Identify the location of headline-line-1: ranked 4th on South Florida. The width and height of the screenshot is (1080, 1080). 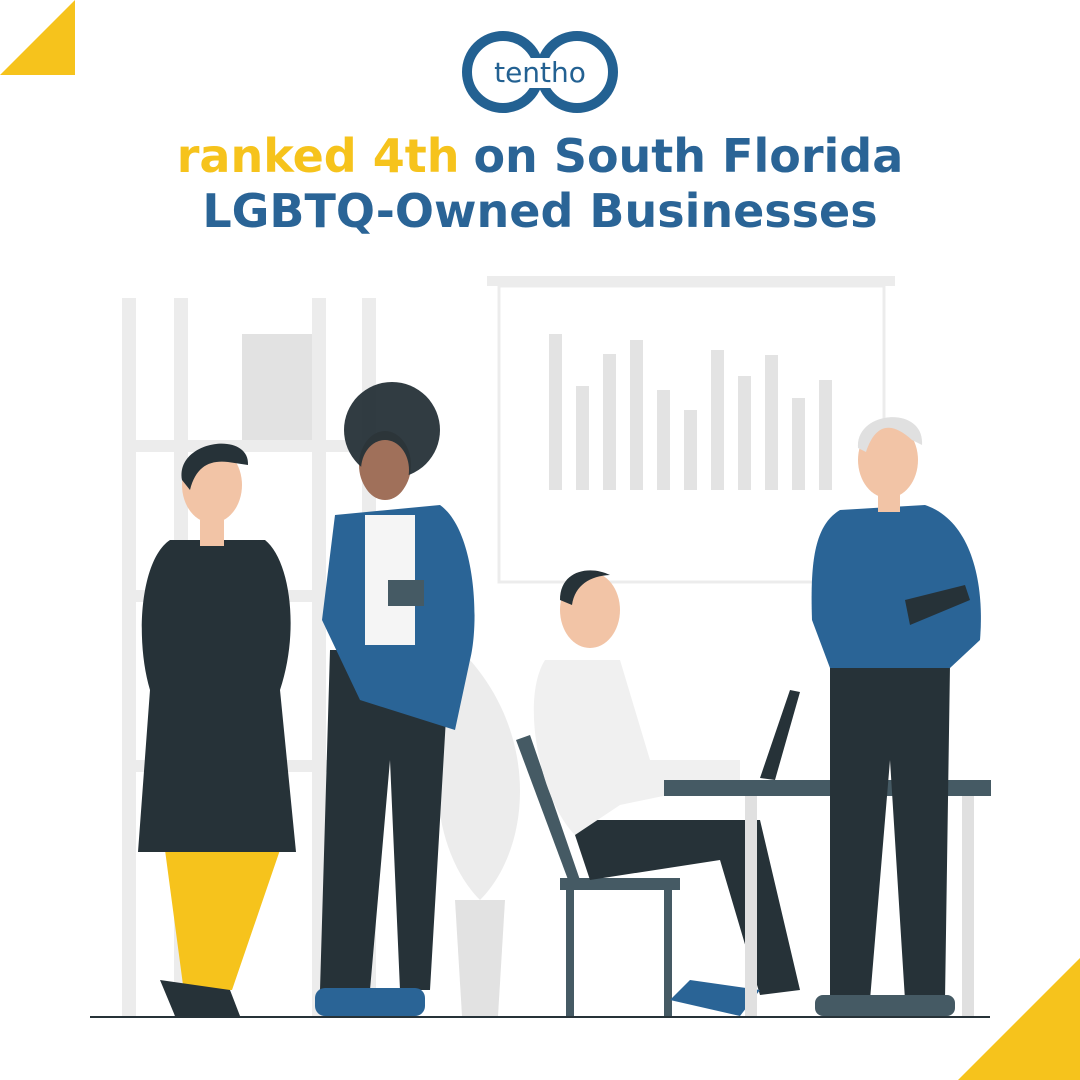
(540, 156).